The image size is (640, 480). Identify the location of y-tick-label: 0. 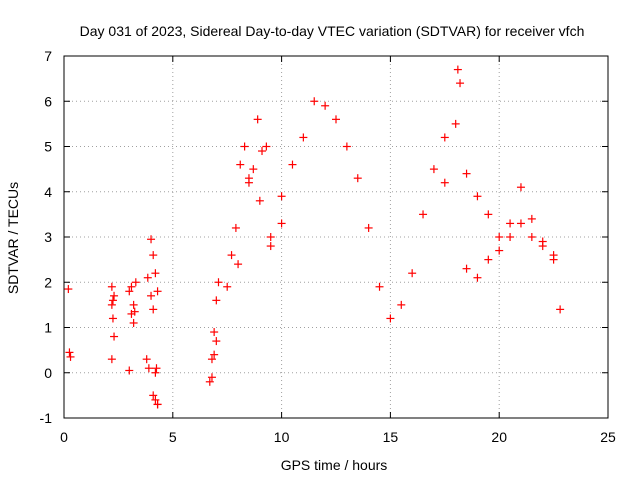
(48, 373).